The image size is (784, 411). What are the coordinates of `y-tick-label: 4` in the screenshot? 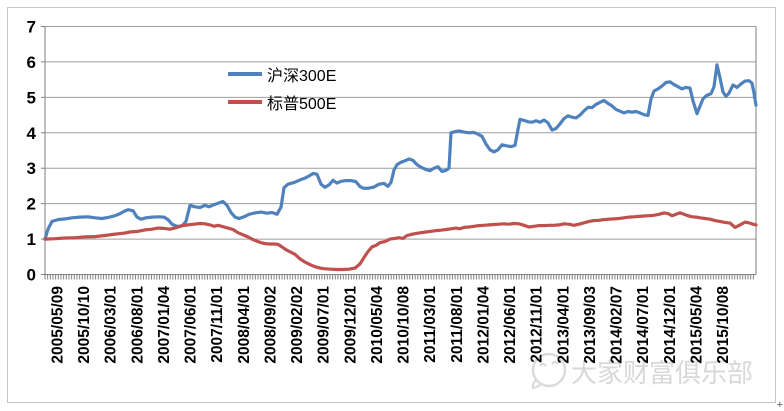 It's located at (32, 133).